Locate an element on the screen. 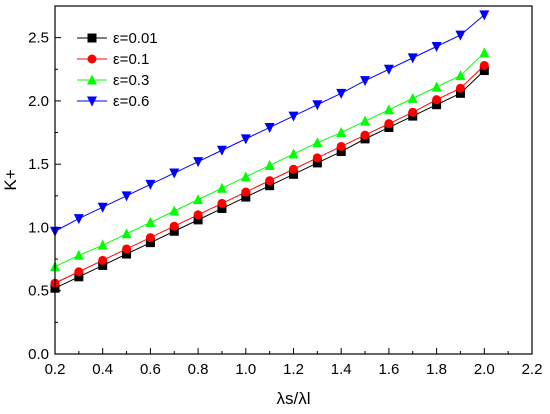  x-tick-label: 2.0 is located at coordinates (484, 369).